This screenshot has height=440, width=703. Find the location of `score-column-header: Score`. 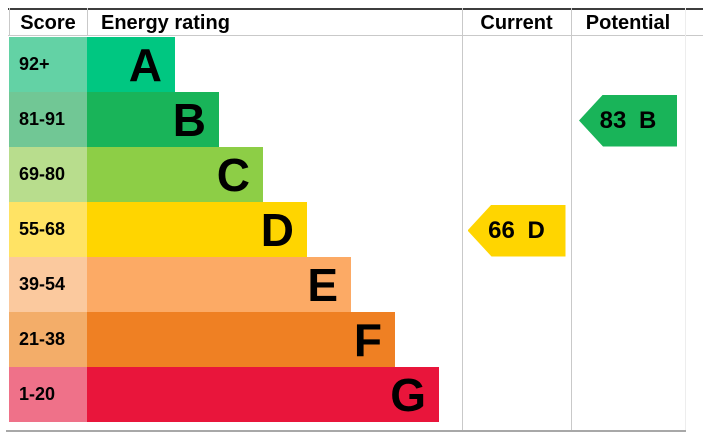

score-column-header: Score is located at coordinates (48, 22).